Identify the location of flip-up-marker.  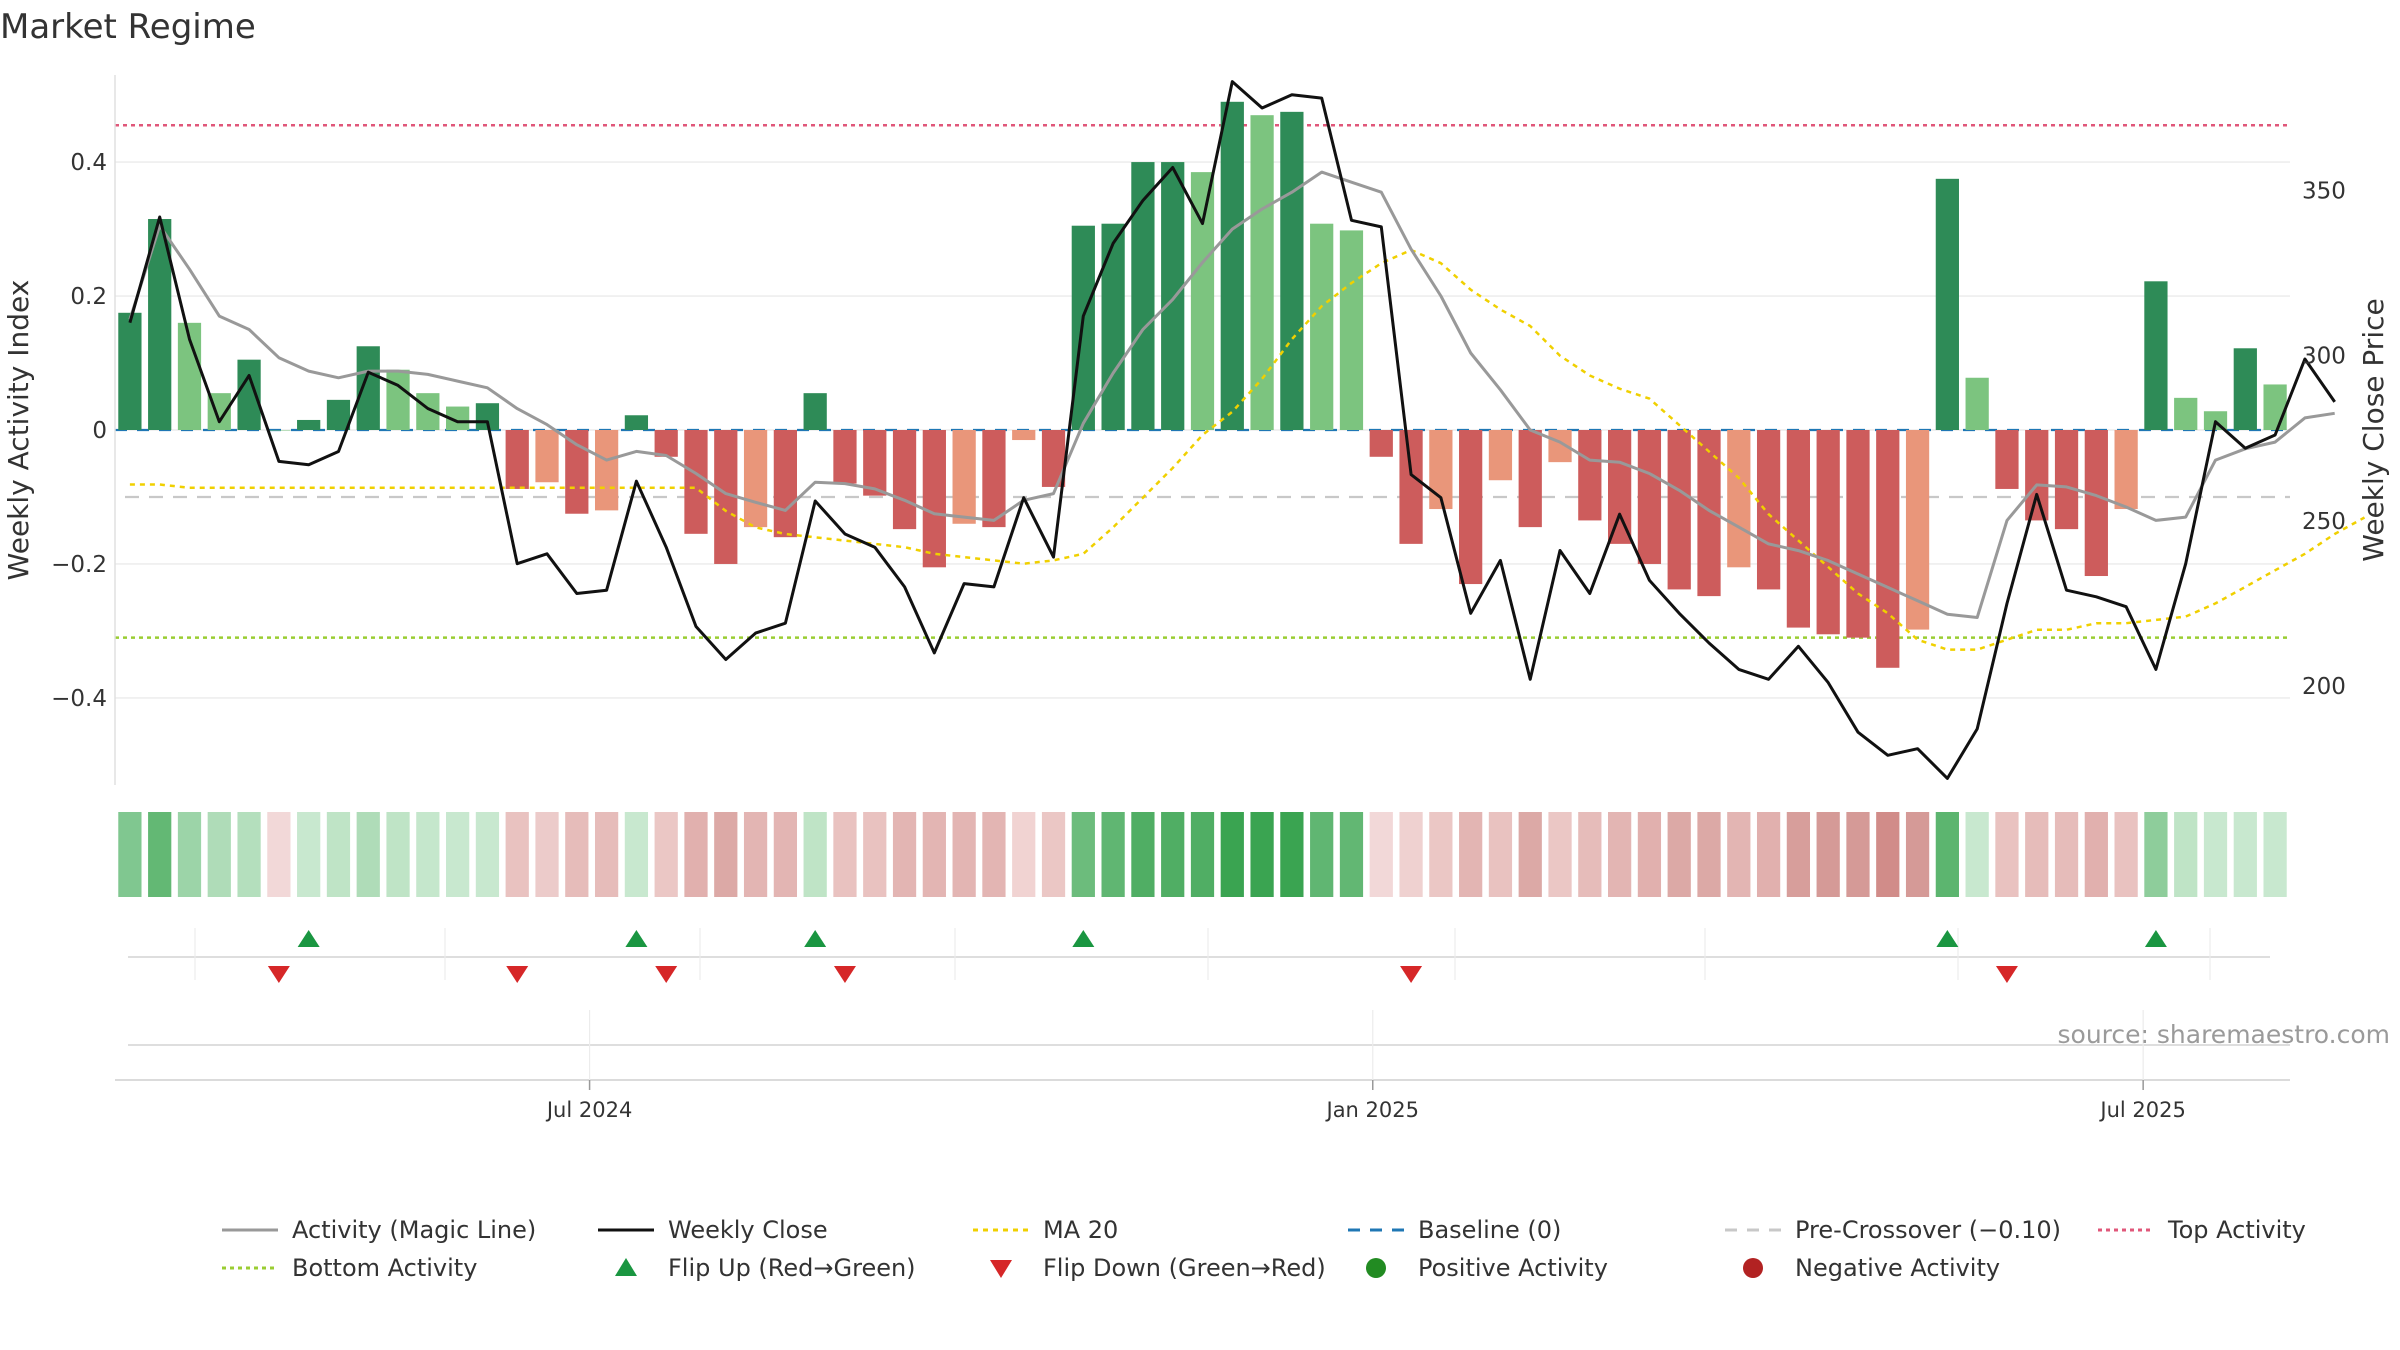
(636, 938).